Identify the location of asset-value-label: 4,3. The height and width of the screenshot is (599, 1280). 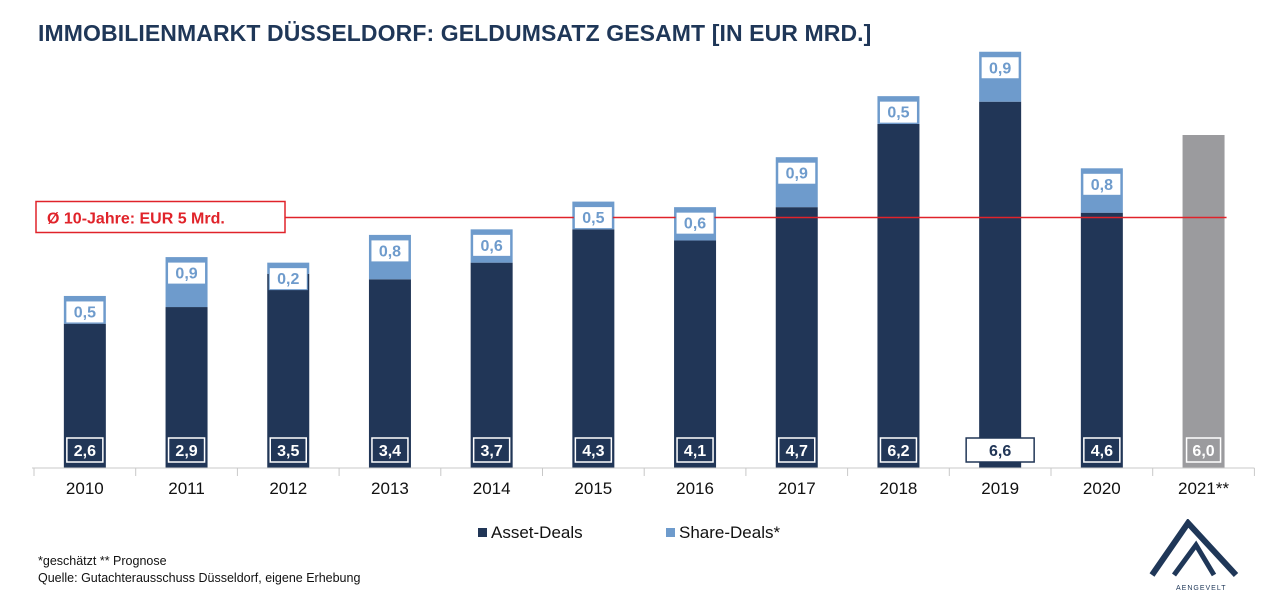
(593, 451).